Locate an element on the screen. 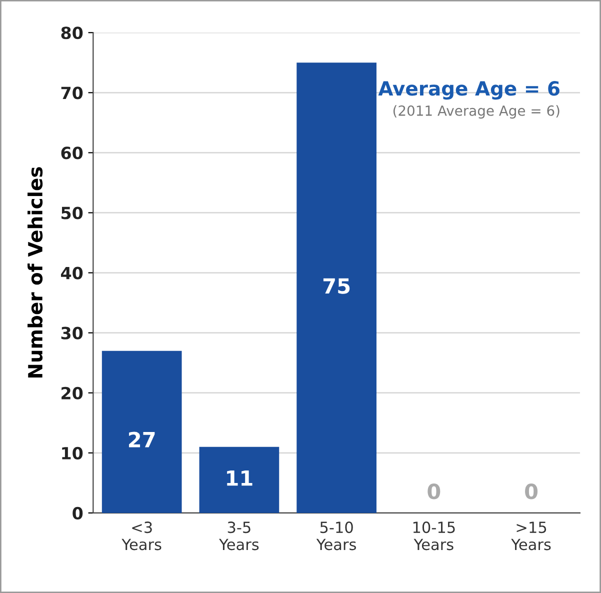 This screenshot has height=593, width=601. x-tick-label: <3 Years is located at coordinates (142, 536).